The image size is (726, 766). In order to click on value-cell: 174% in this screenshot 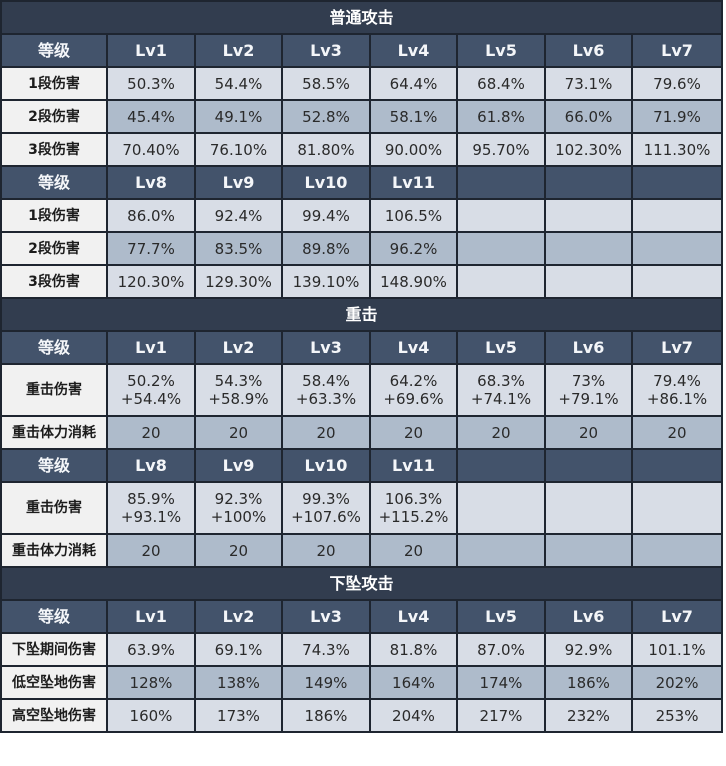, I will do `click(501, 682)`.